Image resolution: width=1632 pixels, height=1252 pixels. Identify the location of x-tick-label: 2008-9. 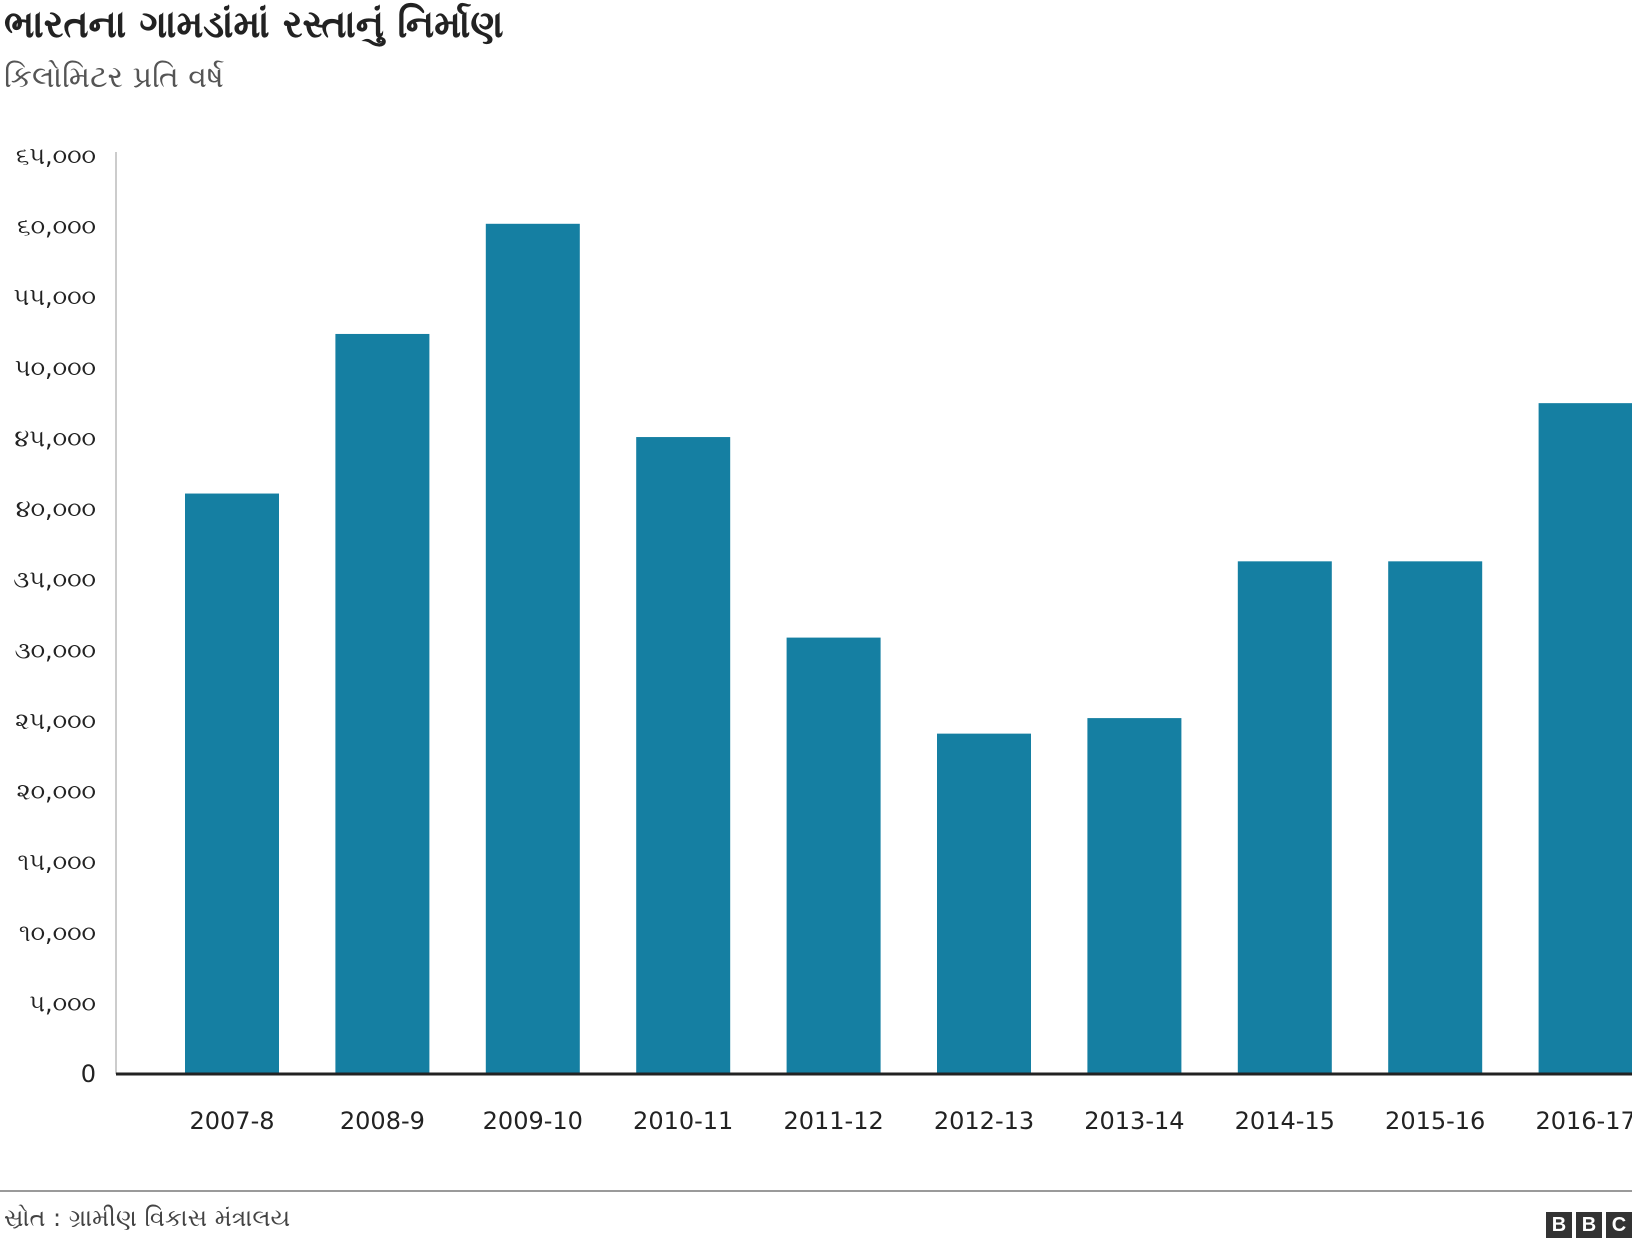
(382, 1121).